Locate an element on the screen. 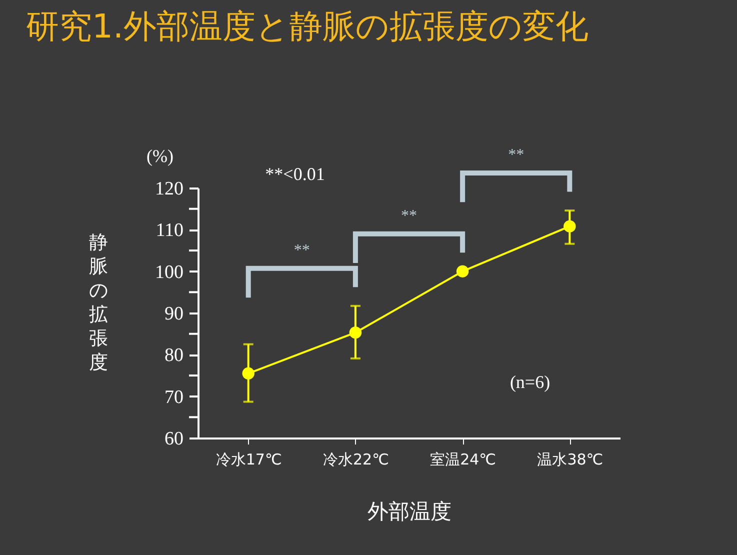 Image resolution: width=737 pixels, height=555 pixels. y-tick-label: 70 is located at coordinates (174, 397).